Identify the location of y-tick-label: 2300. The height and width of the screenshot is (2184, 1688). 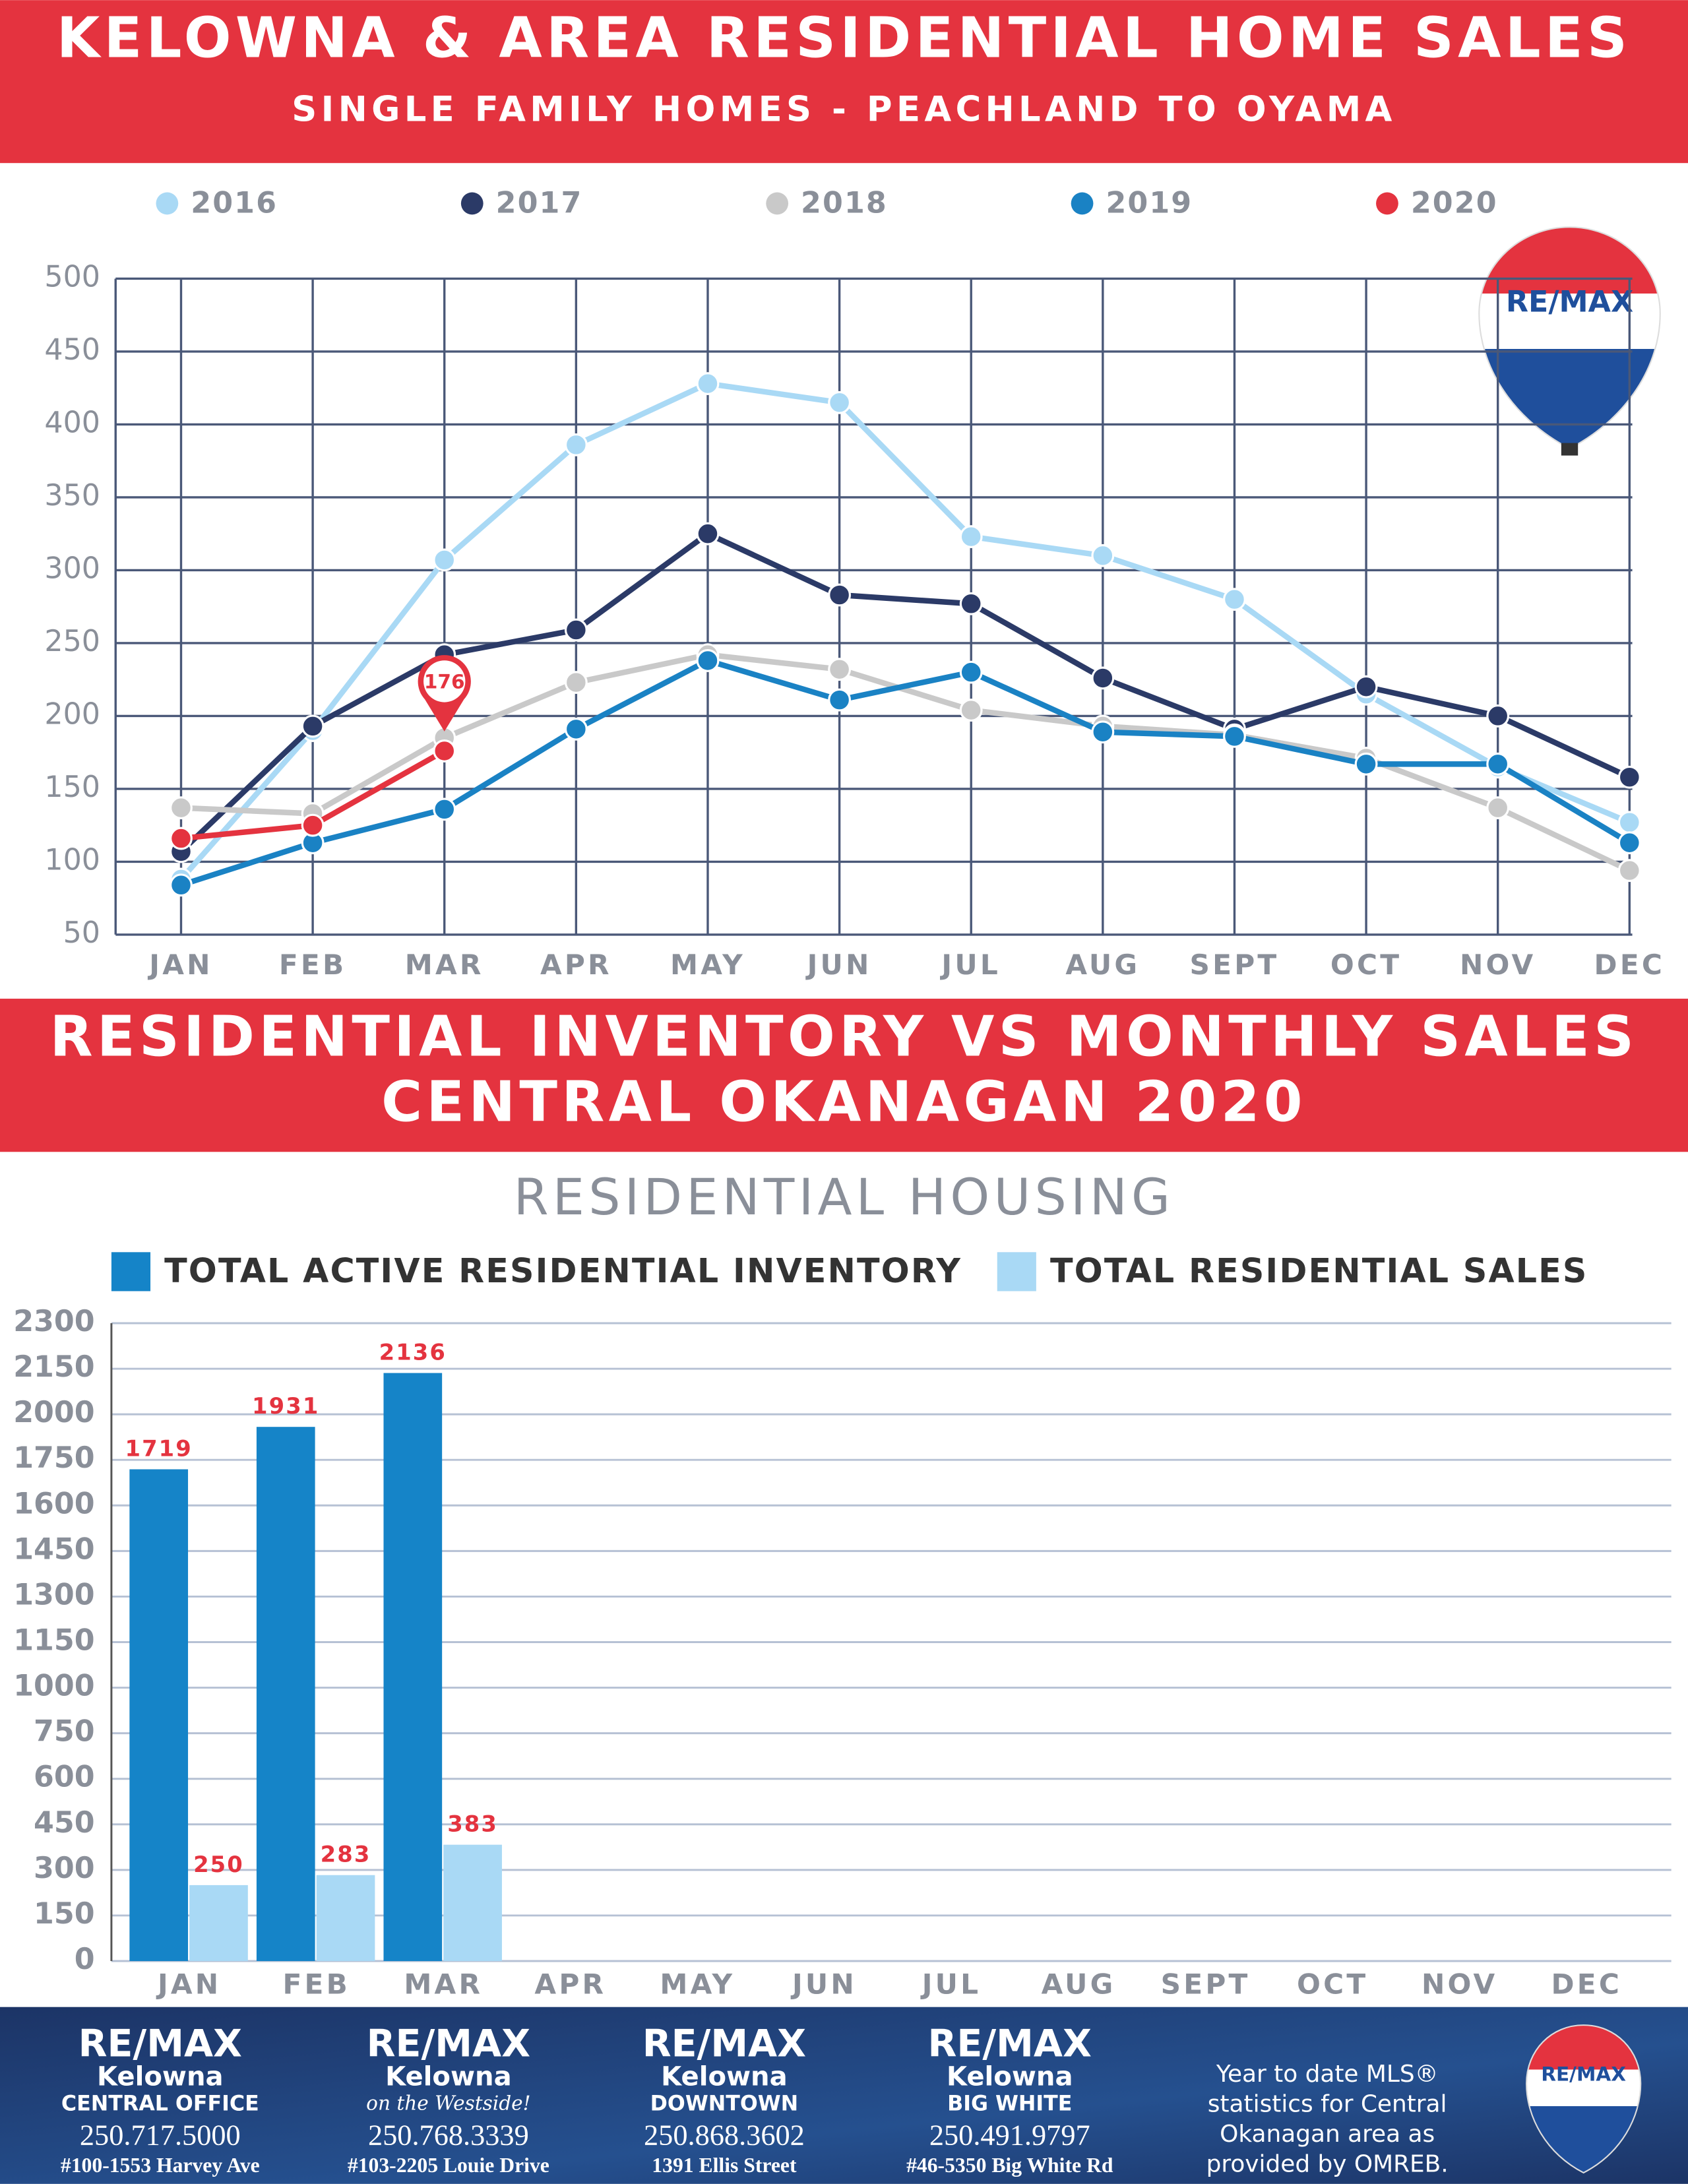
(53, 1321).